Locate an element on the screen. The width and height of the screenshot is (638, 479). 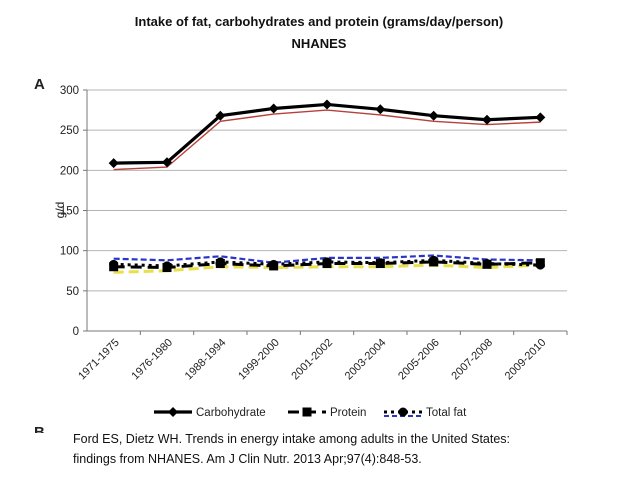
panel-label-a: A is located at coordinates (39, 84).